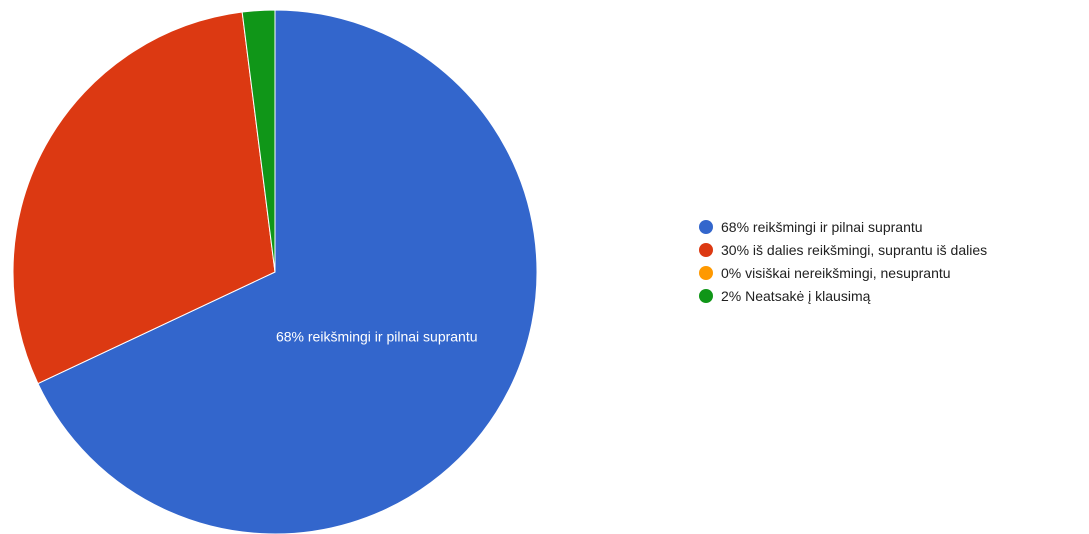 The image size is (1089, 534). I want to click on legend-label-0: 68% reikšmingi ir pilnai suprantu, so click(822, 227).